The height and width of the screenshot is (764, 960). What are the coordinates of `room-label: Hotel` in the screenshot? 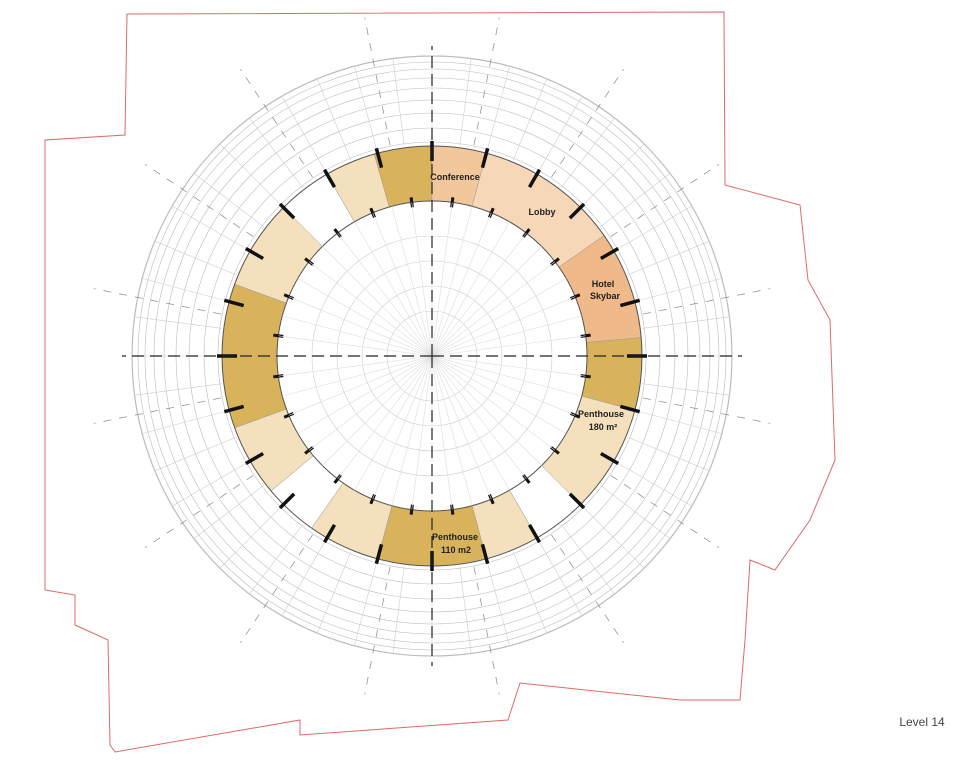 It's located at (603, 284).